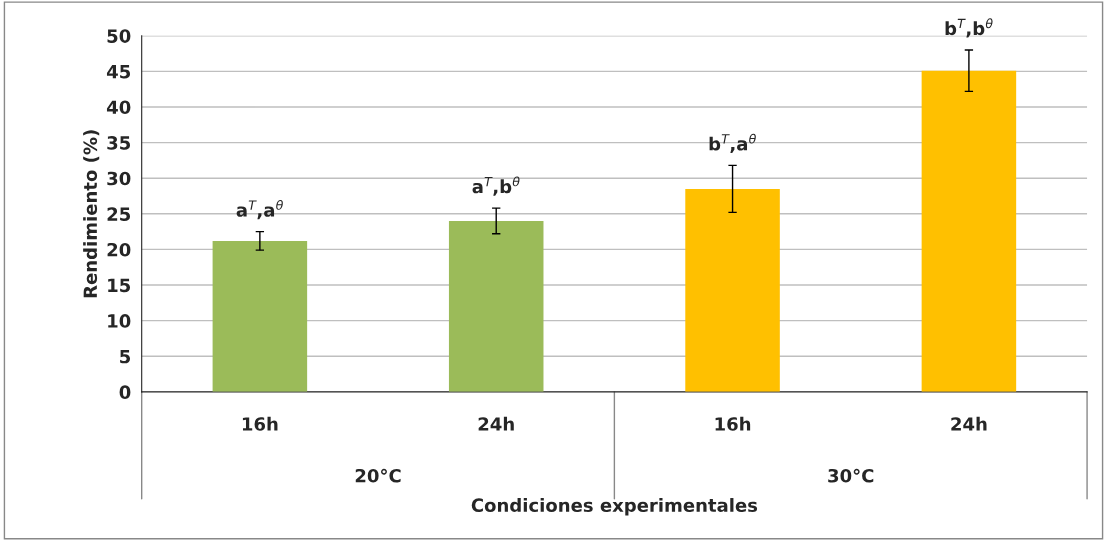 This screenshot has width=1107, height=542. Describe the element at coordinates (119, 214) in the screenshot. I see `y-tick-label: 25` at that location.